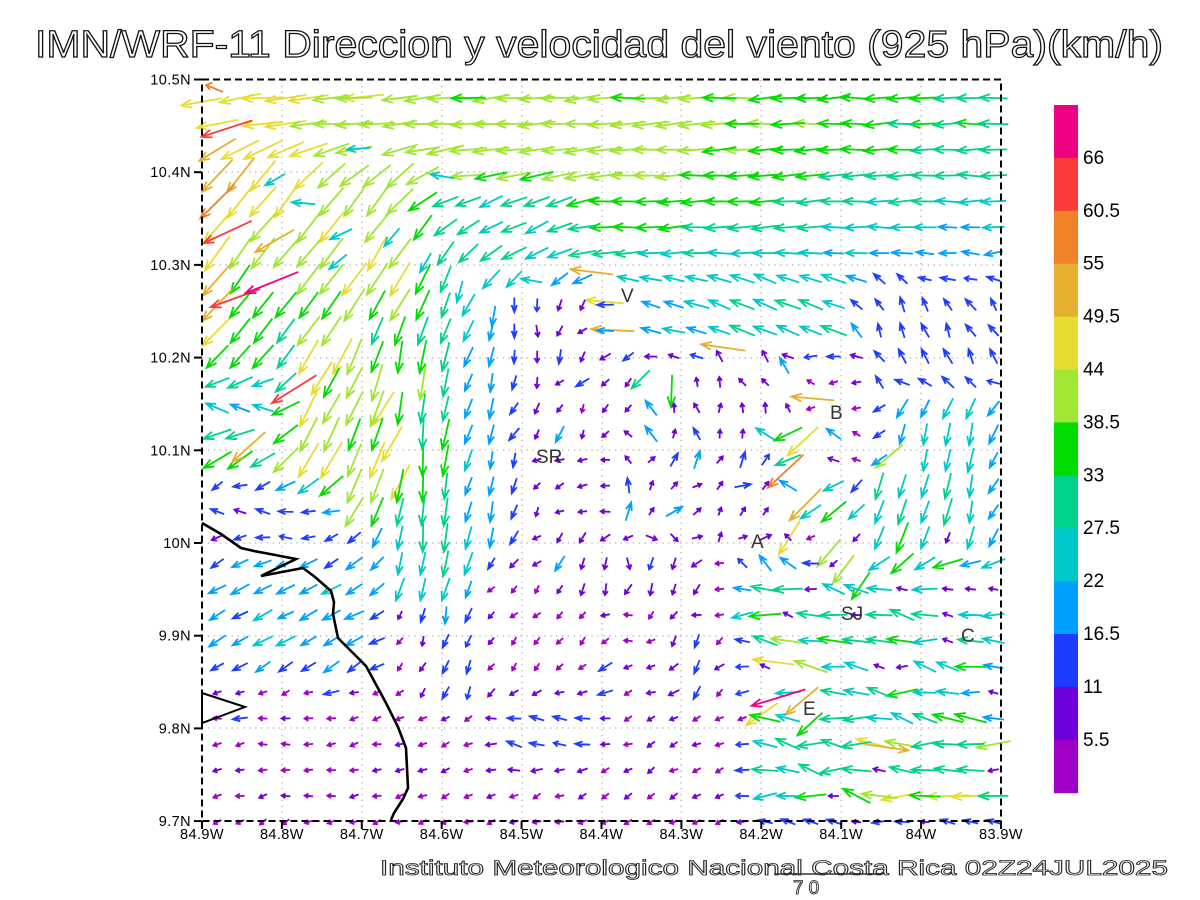 This screenshot has height=900, width=1200. What do you see at coordinates (627, 296) in the screenshot?
I see `svg-text: V` at bounding box center [627, 296].